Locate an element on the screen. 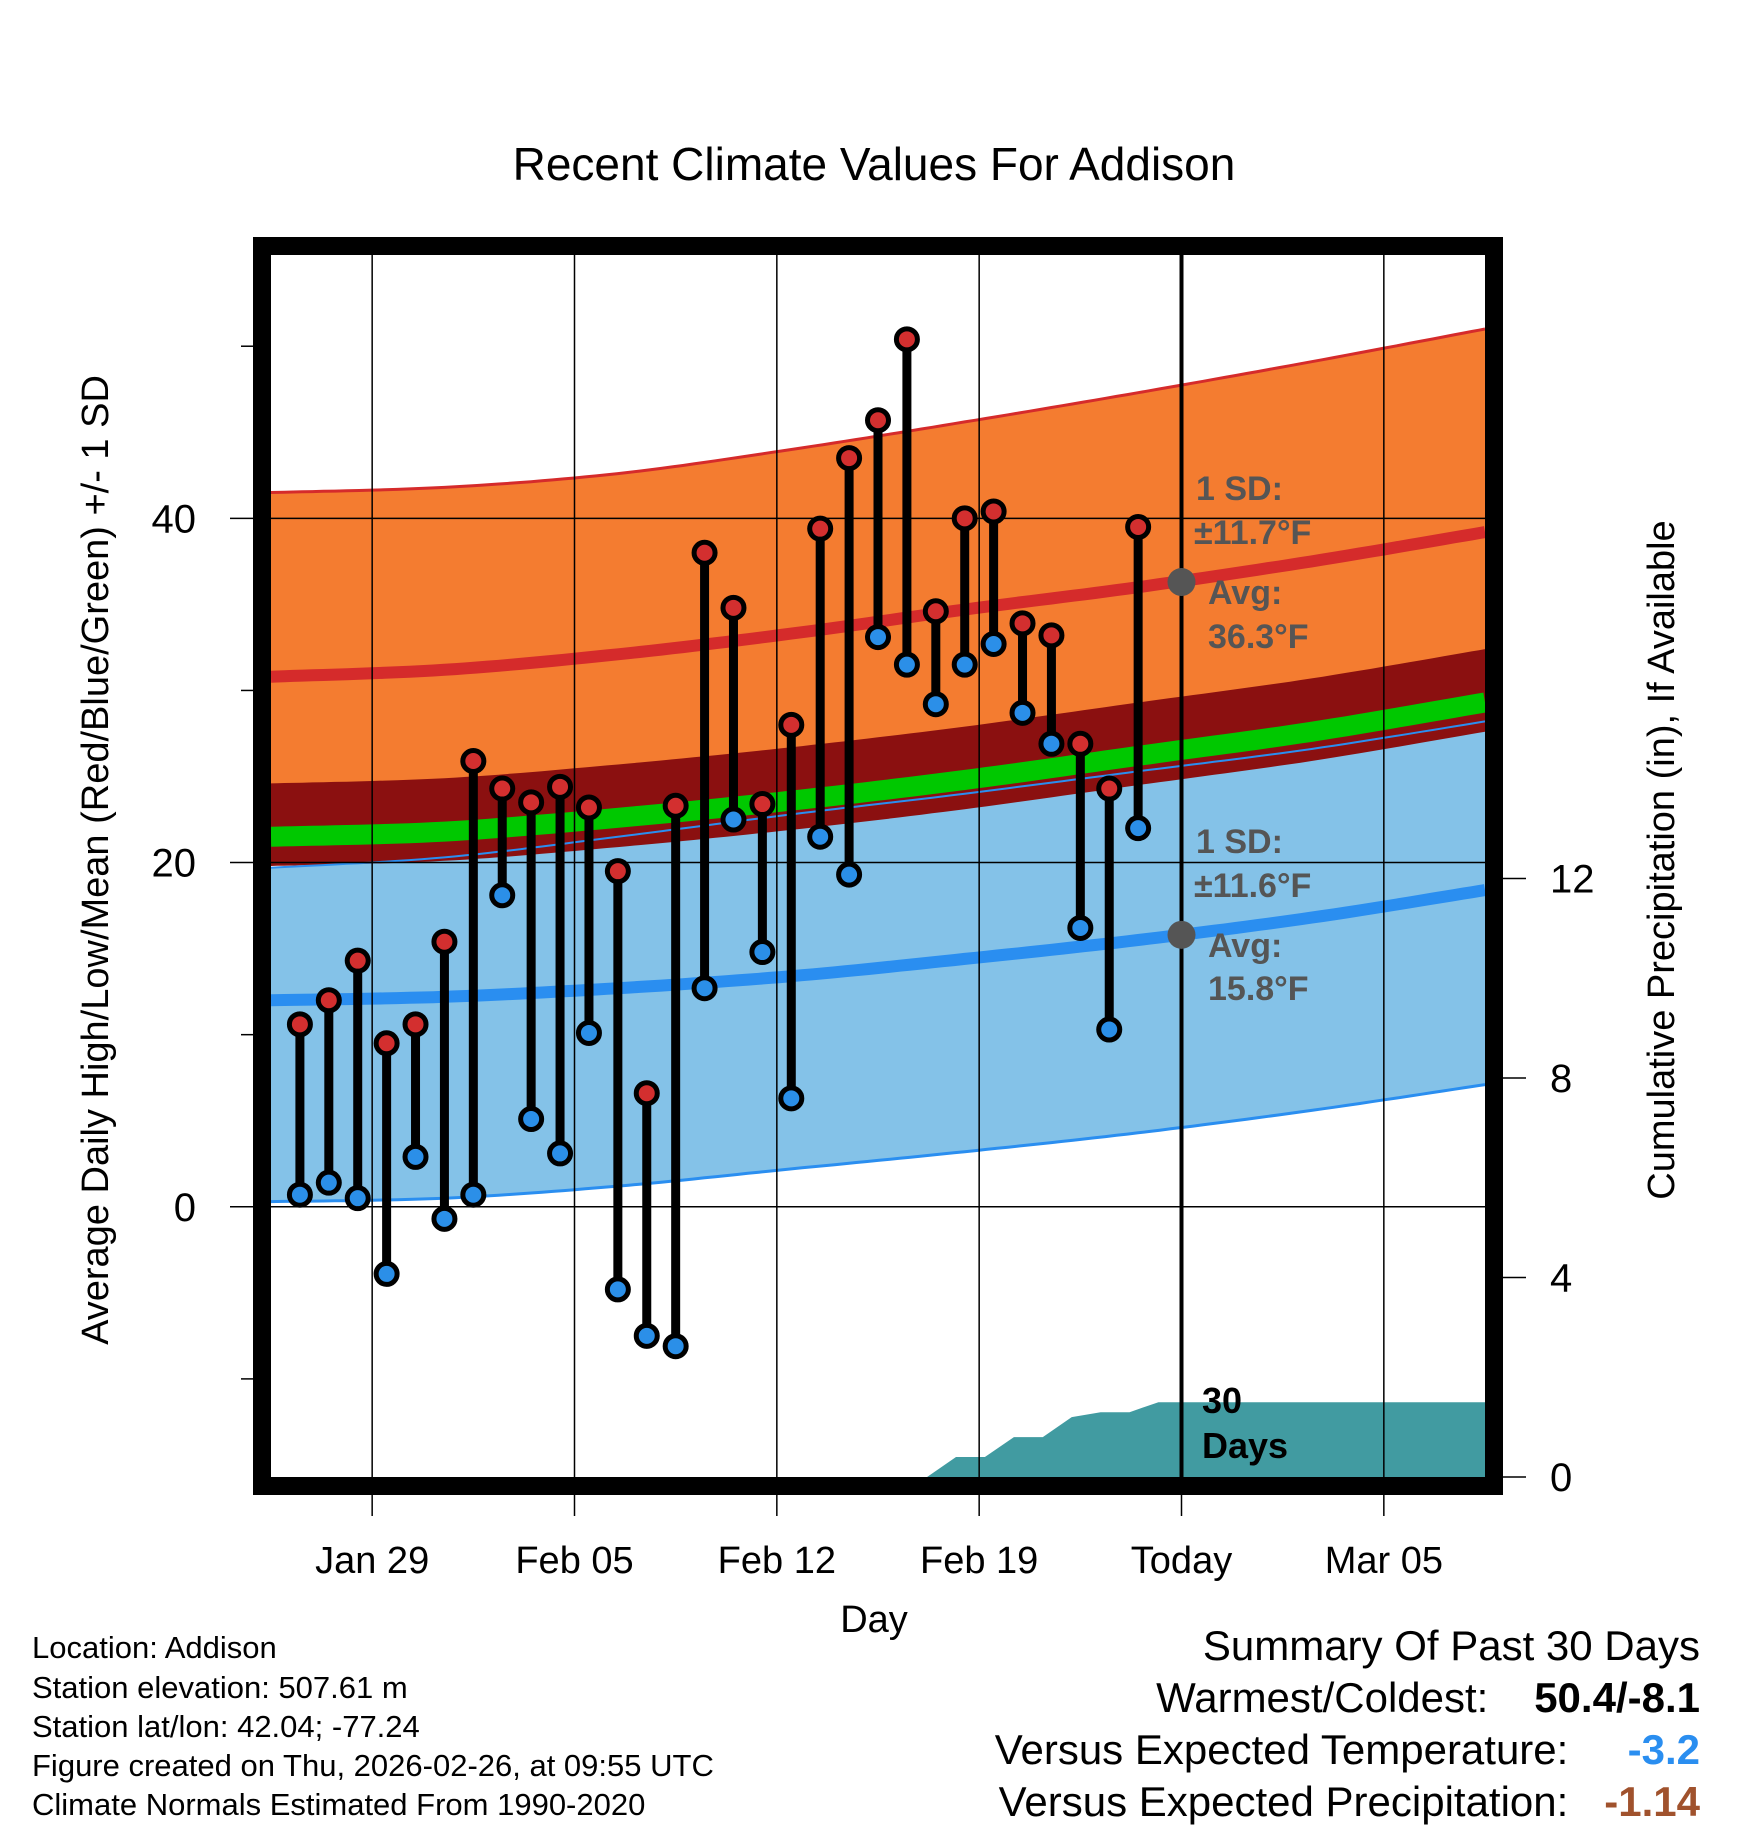  high-avg-label: Avg: is located at coordinates (1245, 593).